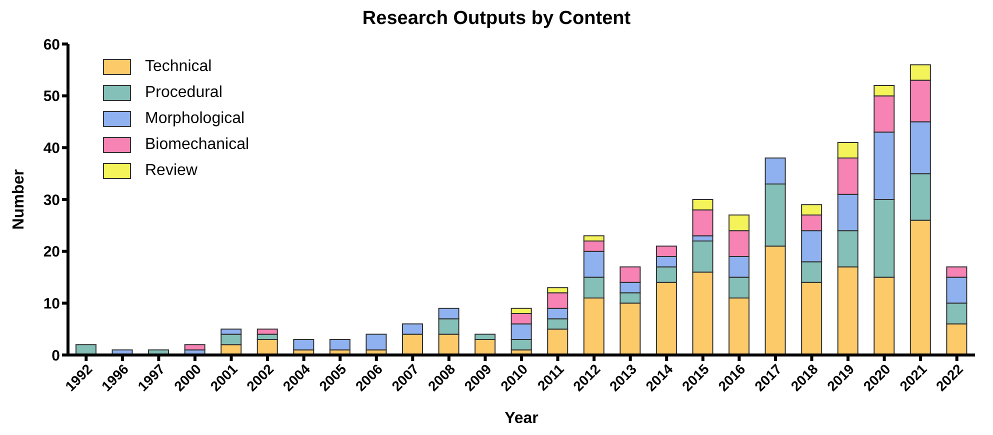 The width and height of the screenshot is (993, 435). I want to click on legend-label: Morphological, so click(195, 119).